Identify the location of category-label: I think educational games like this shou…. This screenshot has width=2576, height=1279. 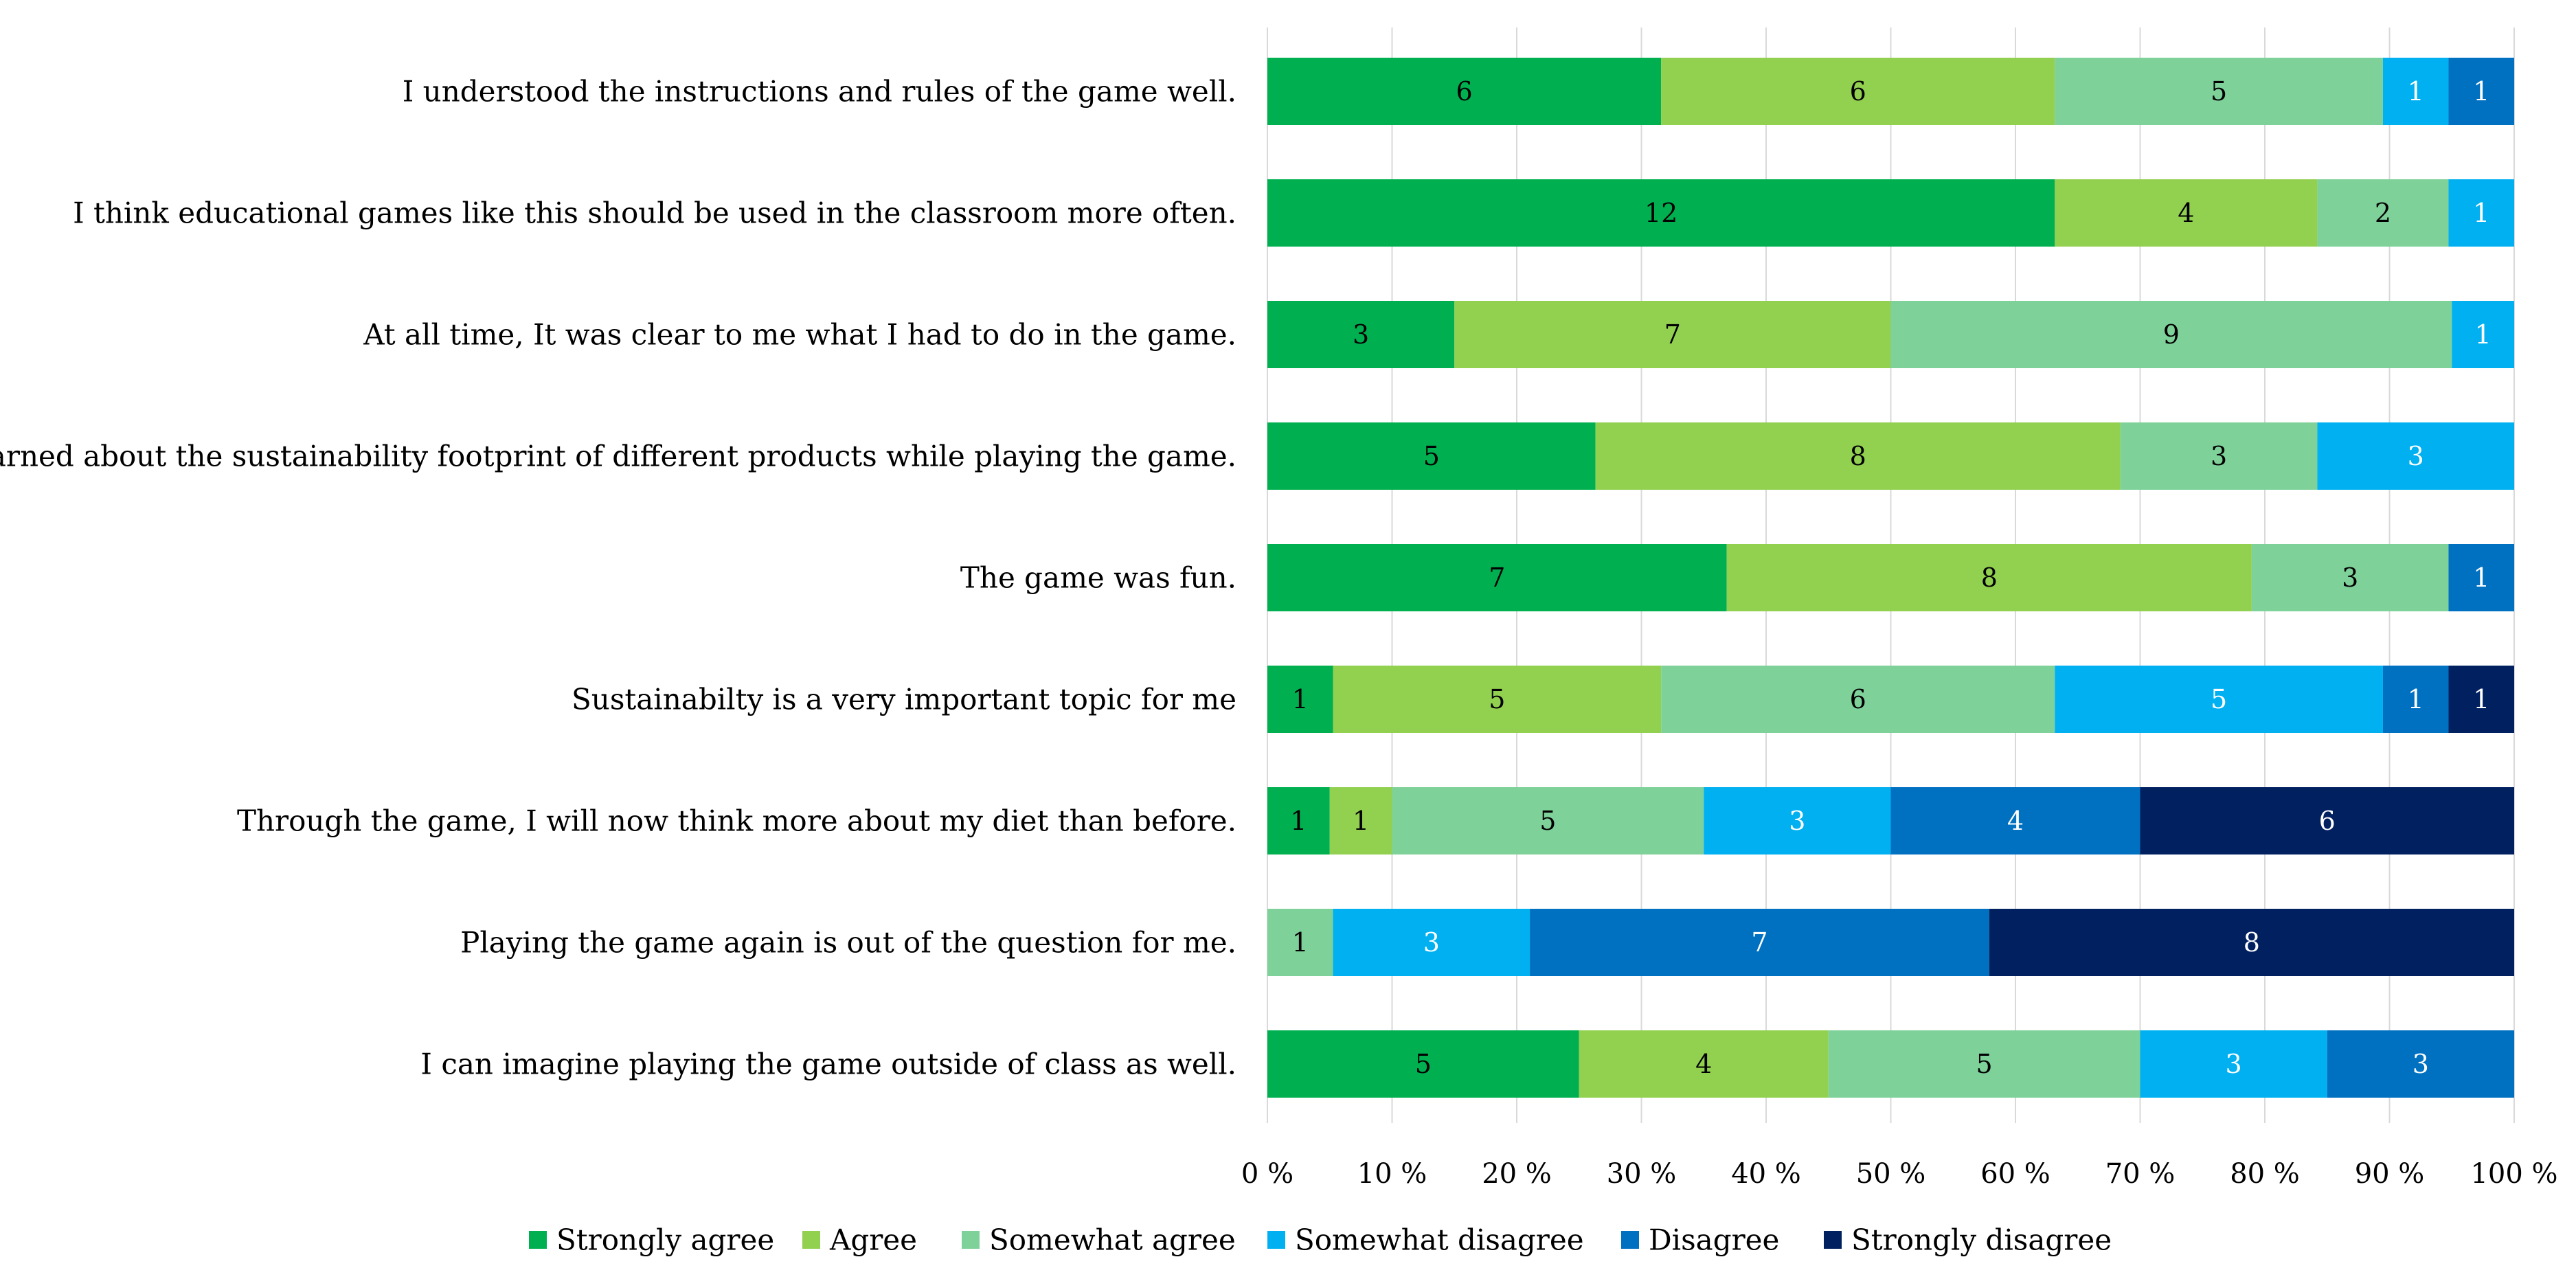
(654, 213).